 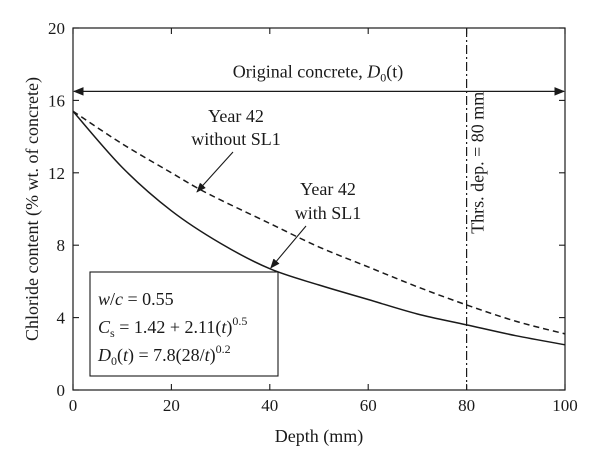 I want to click on x-tick-label: 100, so click(x=565, y=405).